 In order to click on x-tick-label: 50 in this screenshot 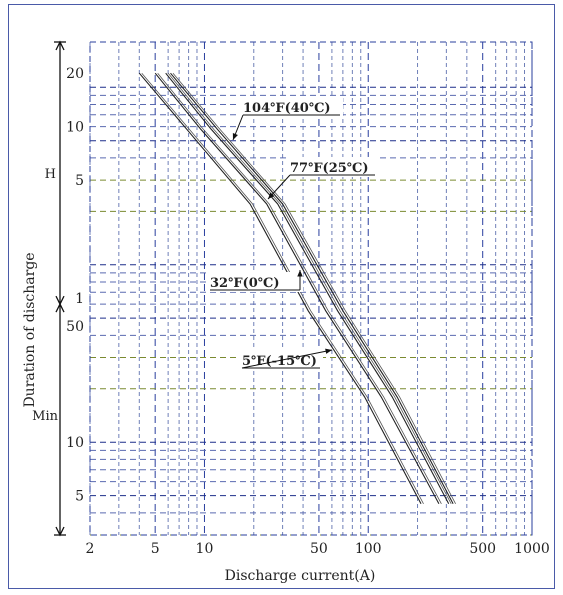, I will do `click(319, 549)`.